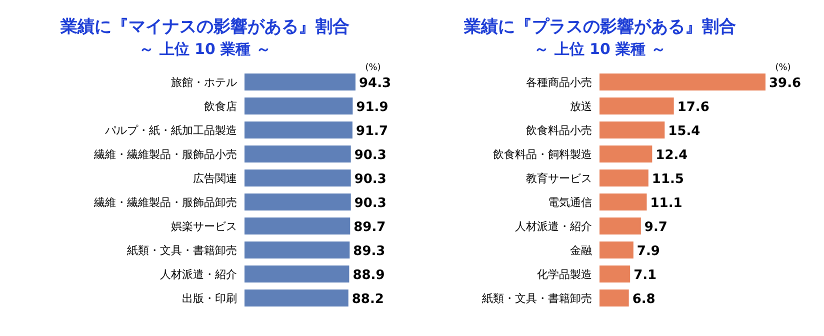 Image resolution: width=824 pixels, height=336 pixels. I want to click on data-label: 89.7, so click(370, 227).